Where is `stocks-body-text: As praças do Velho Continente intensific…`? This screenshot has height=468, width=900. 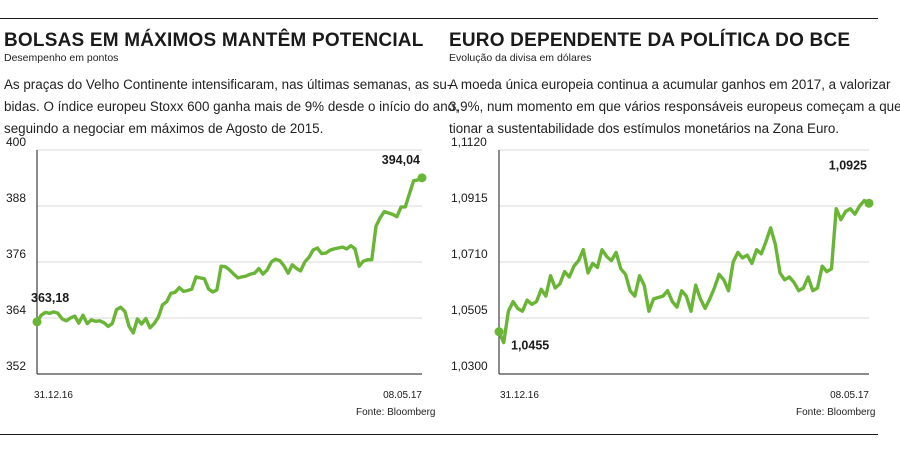
stocks-body-text: As praças do Velho Continente intensific… is located at coordinates (231, 107).